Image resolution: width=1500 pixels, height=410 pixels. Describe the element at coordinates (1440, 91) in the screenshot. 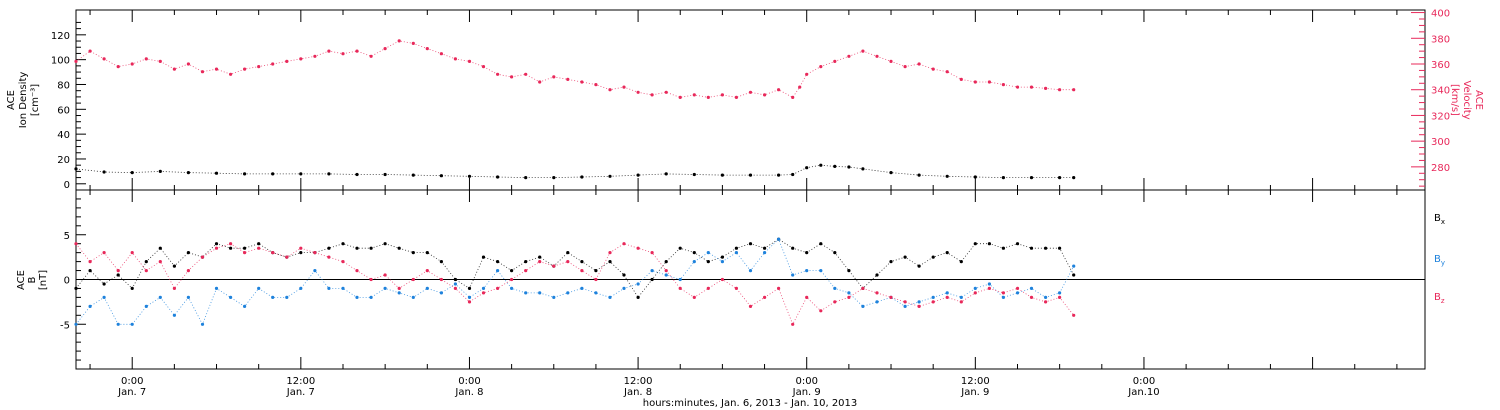

I see `velocity-tick-label: 340` at that location.